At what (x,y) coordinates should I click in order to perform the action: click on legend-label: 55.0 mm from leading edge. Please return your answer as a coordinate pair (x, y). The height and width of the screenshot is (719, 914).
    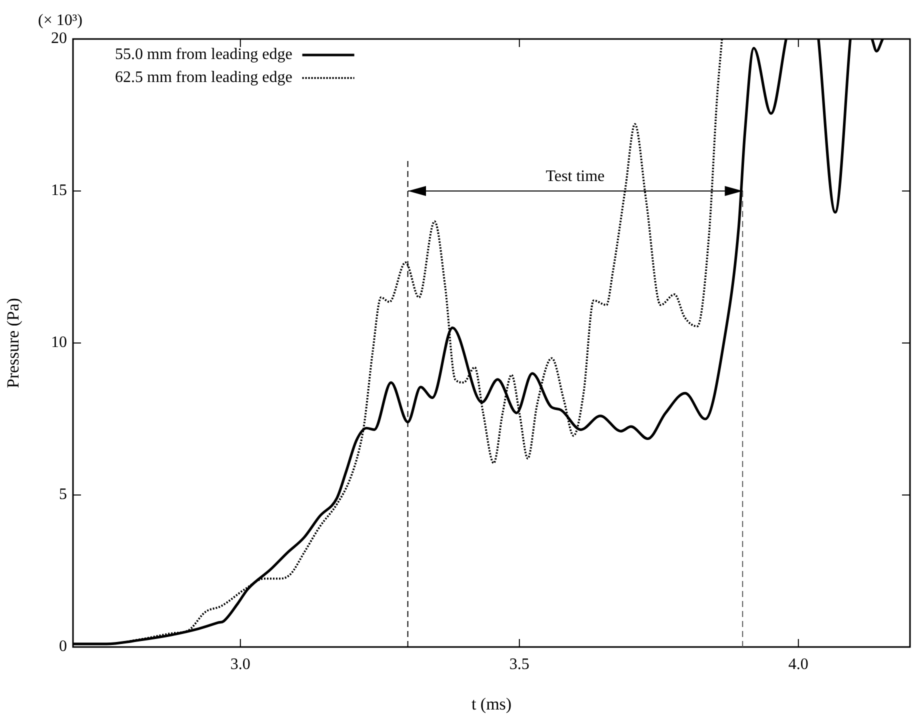
    Looking at the image, I should click on (203, 55).